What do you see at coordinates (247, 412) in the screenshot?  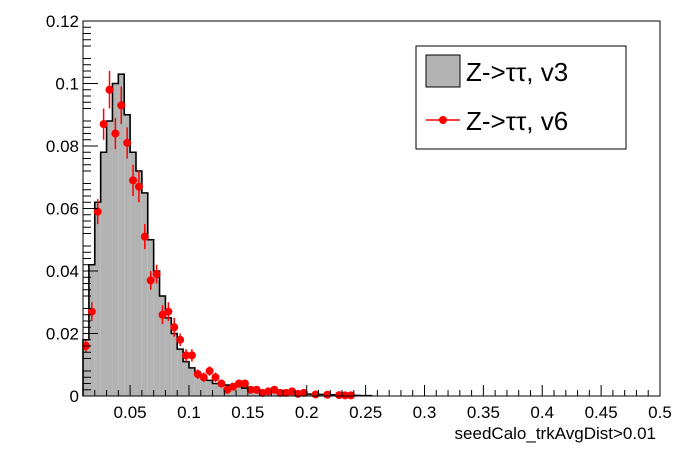 I see `x-tick-label: 0.15` at bounding box center [247, 412].